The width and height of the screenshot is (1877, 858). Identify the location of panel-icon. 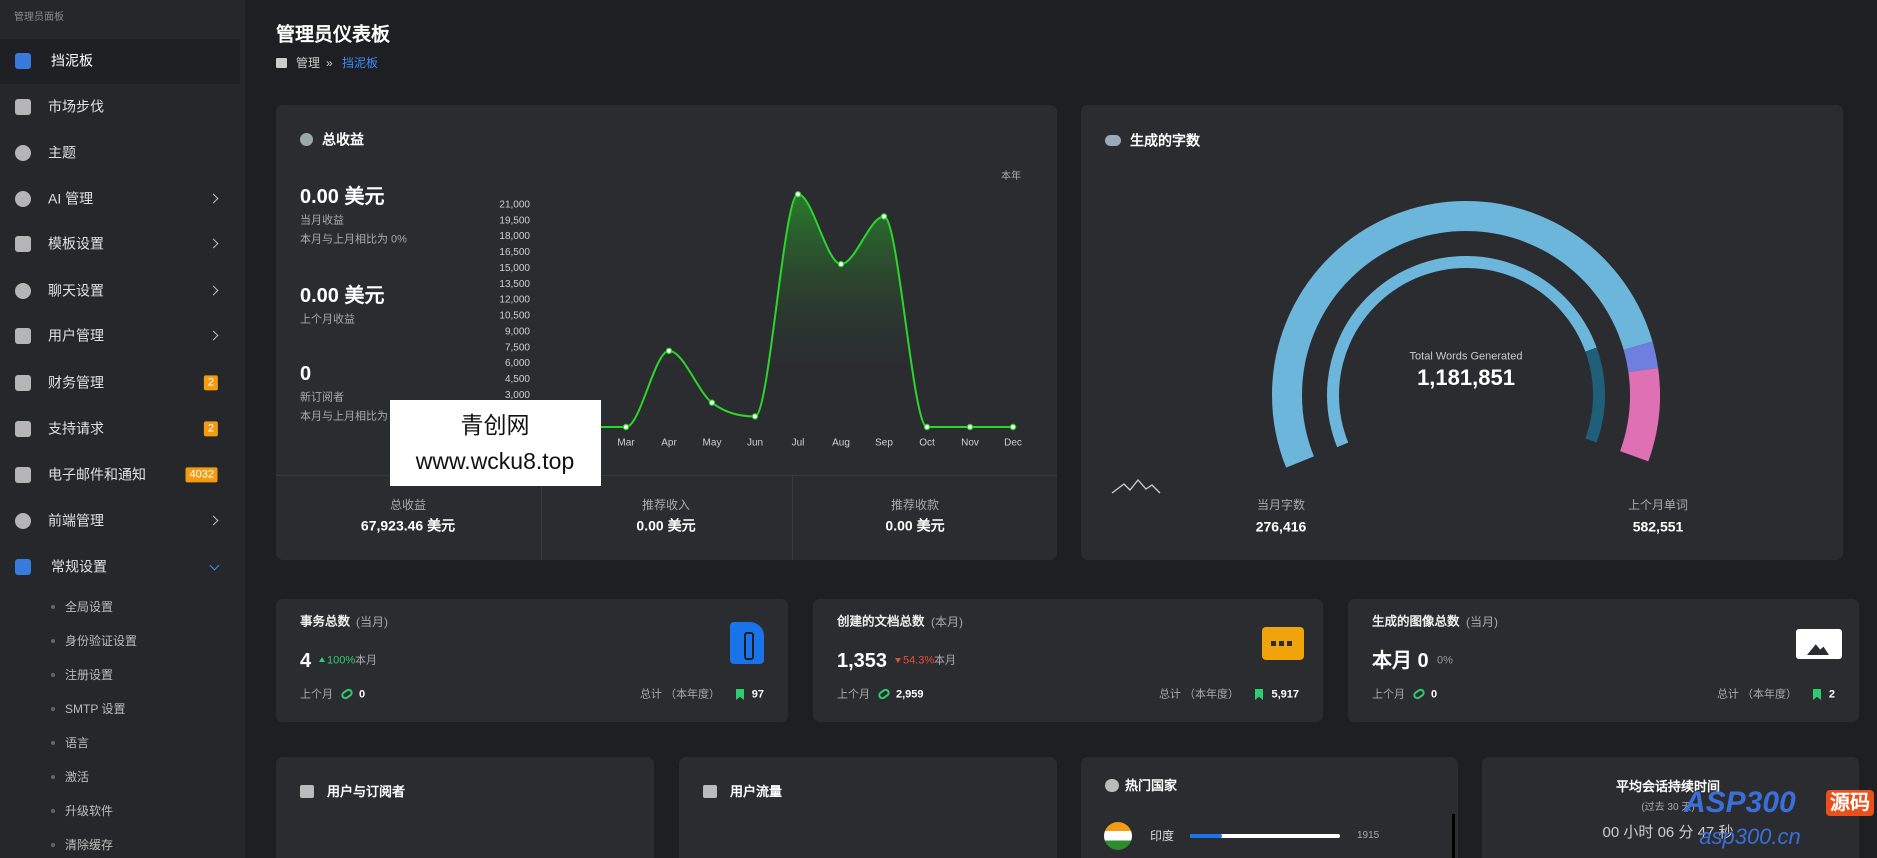
(710, 791).